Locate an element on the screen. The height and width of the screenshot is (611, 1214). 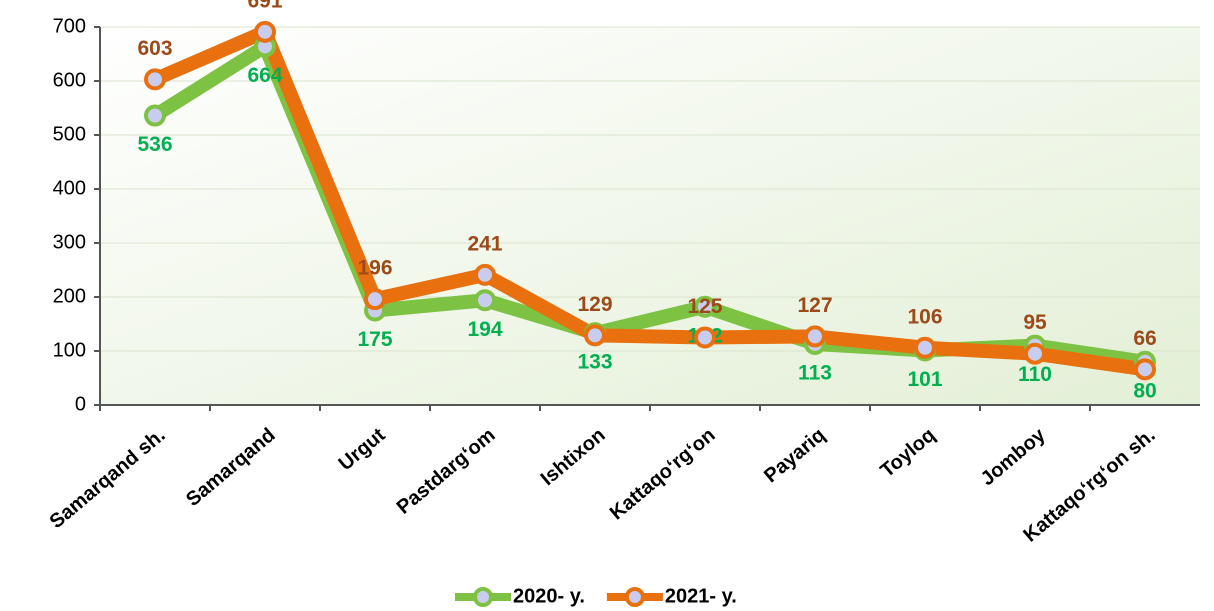
y-tick-label: 700 is located at coordinates (69, 26).